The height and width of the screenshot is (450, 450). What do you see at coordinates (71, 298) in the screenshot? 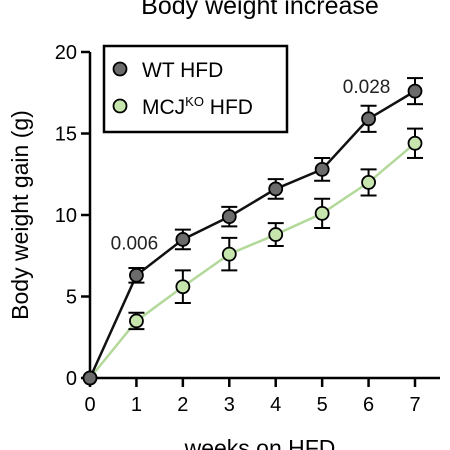
I see `y-tick-label: 5` at bounding box center [71, 298].